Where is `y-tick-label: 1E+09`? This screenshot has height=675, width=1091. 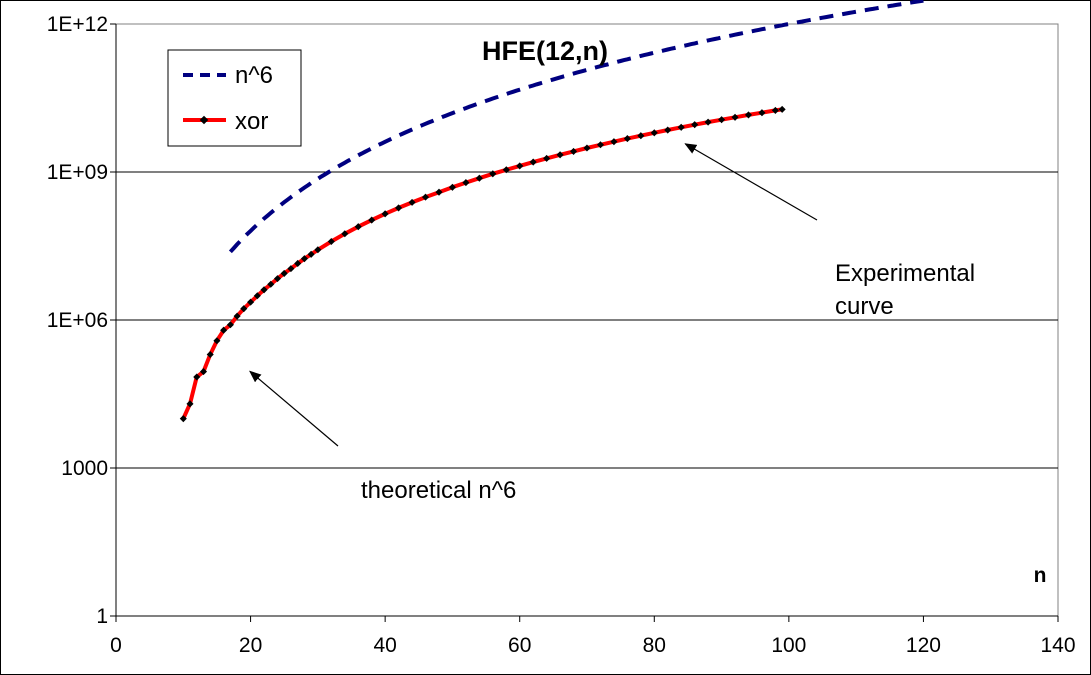
y-tick-label: 1E+09 is located at coordinates (77, 172).